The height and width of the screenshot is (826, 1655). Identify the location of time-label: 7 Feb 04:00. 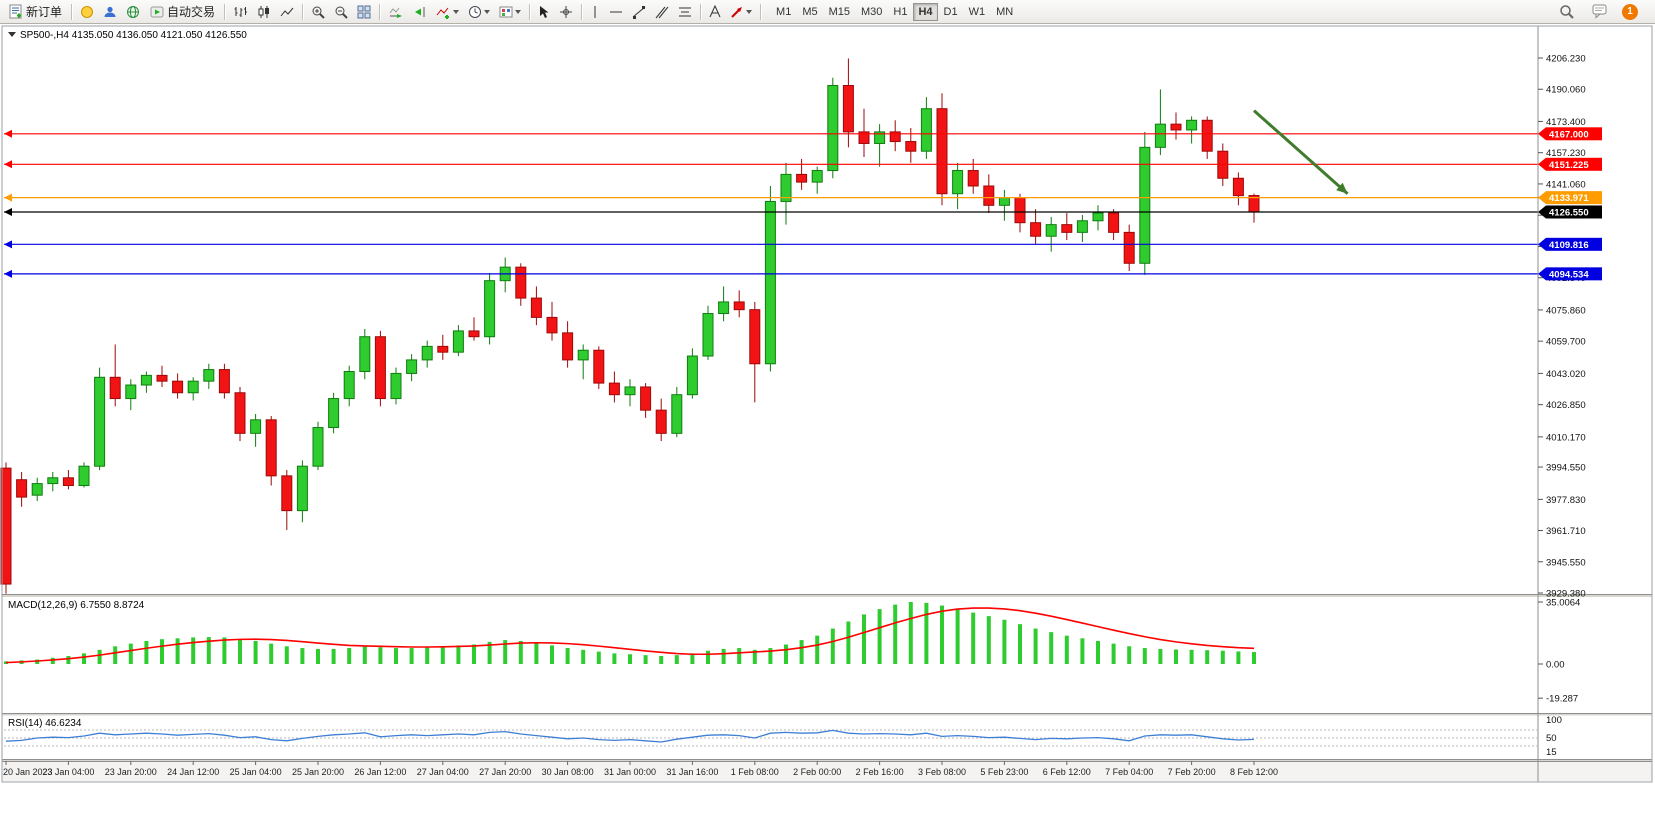
(1129, 772).